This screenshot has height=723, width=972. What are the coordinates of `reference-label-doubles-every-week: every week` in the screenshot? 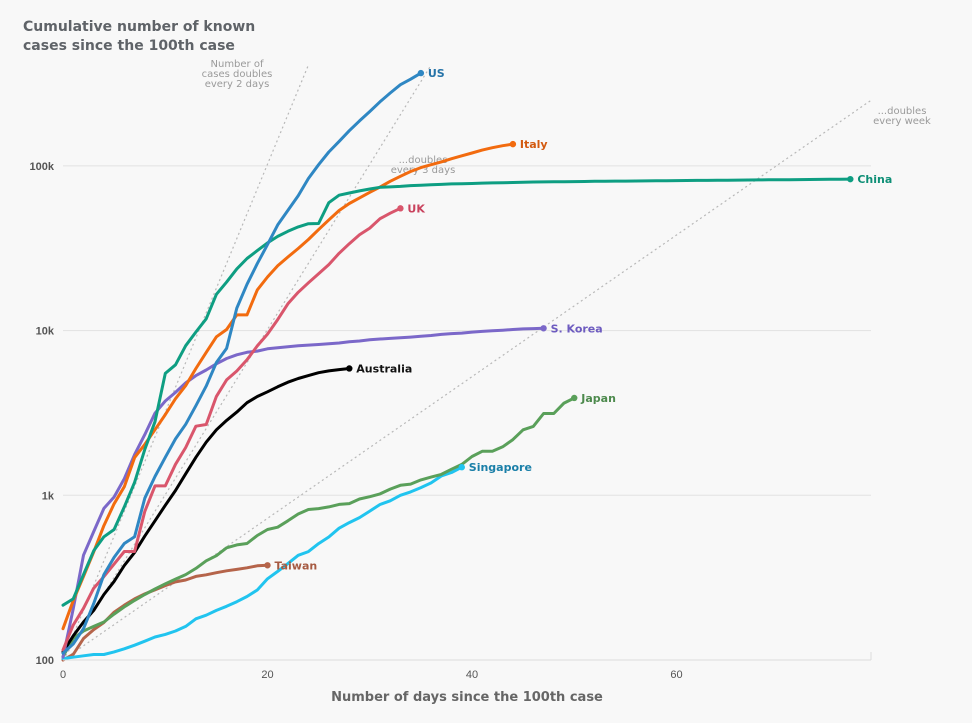 It's located at (902, 121).